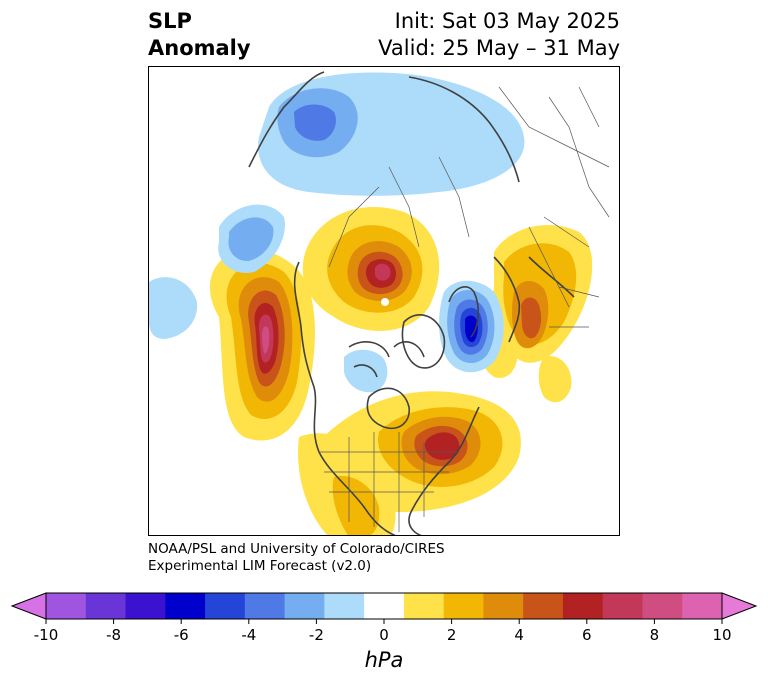 This screenshot has height=686, width=768. I want to click on colorbar: -10 -8 -6 -4 -2 0 2 4 6 8 10, so click(384, 618).